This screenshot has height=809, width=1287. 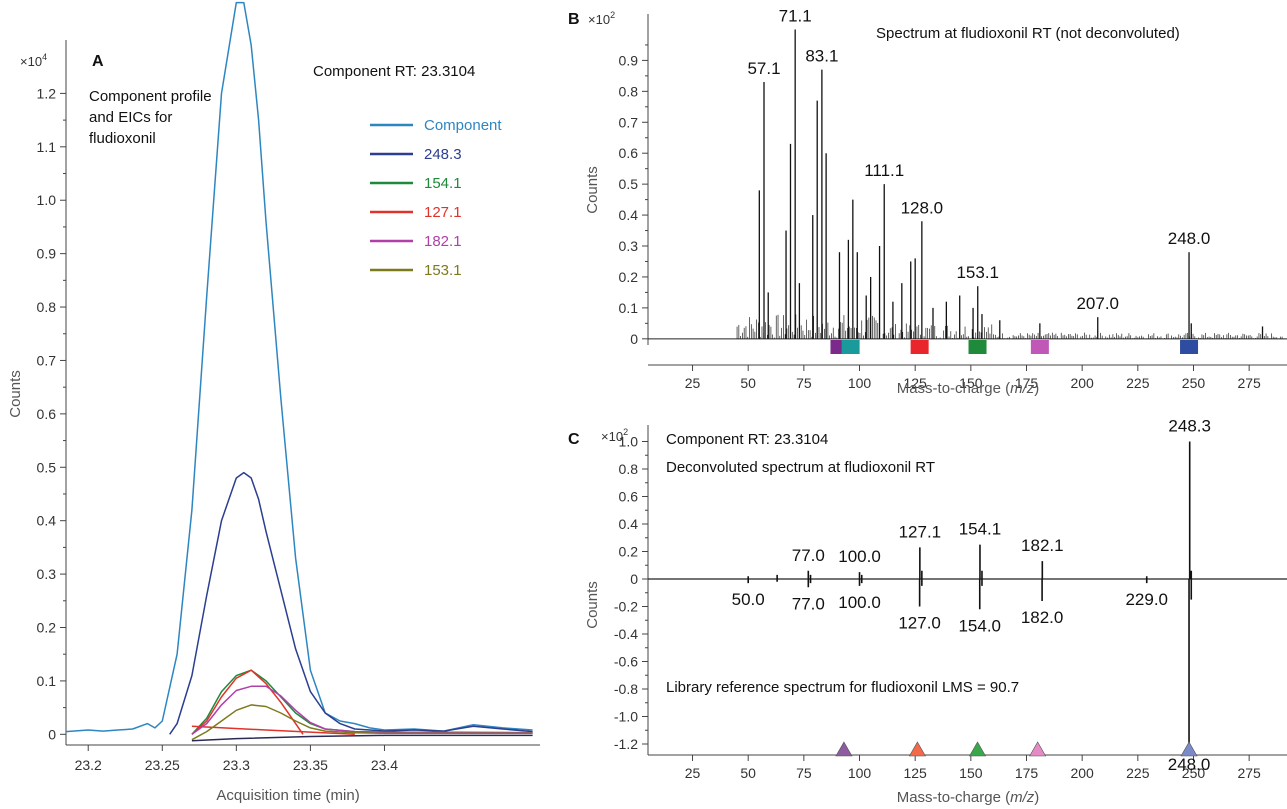 What do you see at coordinates (1097, 303) in the screenshot?
I see `panel-b-peak-label: 207.0` at bounding box center [1097, 303].